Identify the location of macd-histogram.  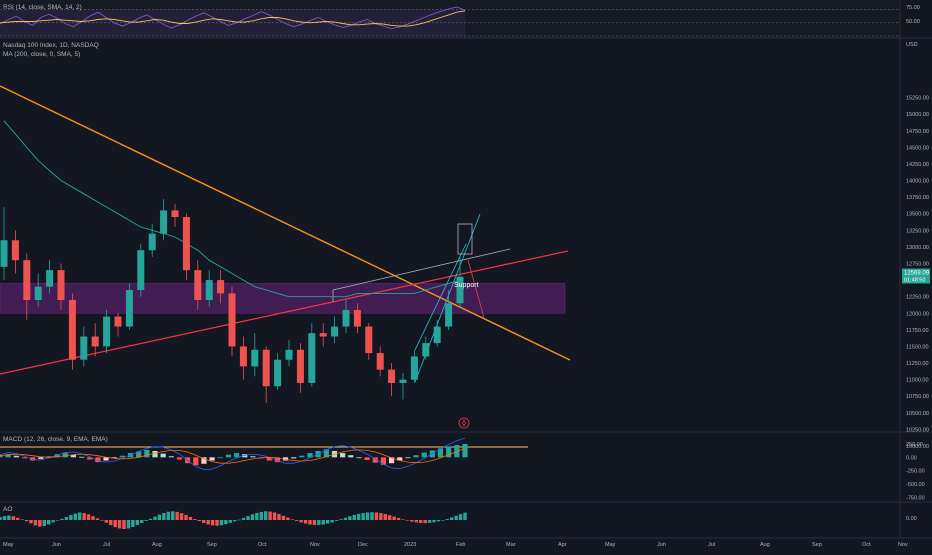
(234, 455).